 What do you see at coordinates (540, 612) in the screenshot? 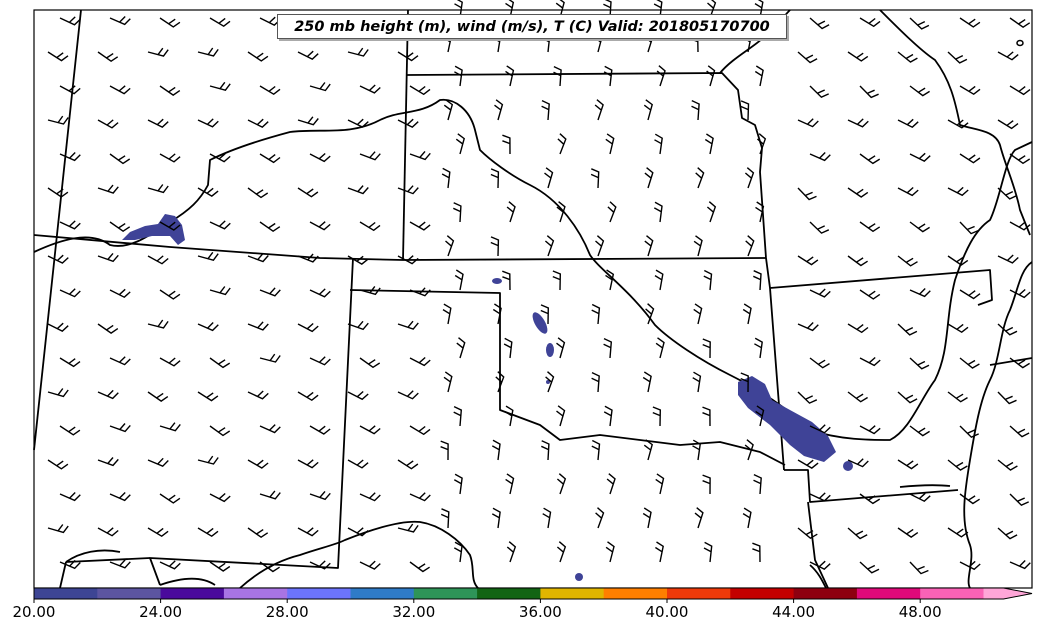
I see `colorbar-tick-label: 36.00` at bounding box center [540, 612].